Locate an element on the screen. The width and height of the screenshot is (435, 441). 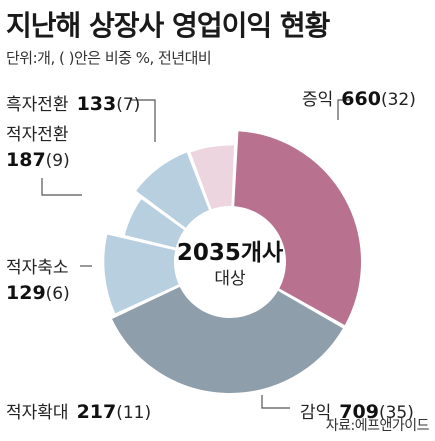
slice-적자확대 is located at coordinates (142, 274).